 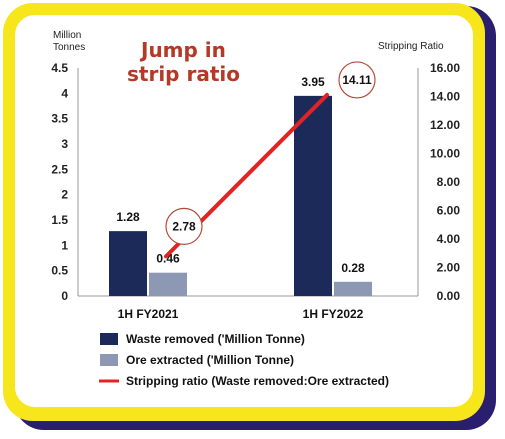 What do you see at coordinates (59, 119) in the screenshot?
I see `left-tick-label: 3.5` at bounding box center [59, 119].